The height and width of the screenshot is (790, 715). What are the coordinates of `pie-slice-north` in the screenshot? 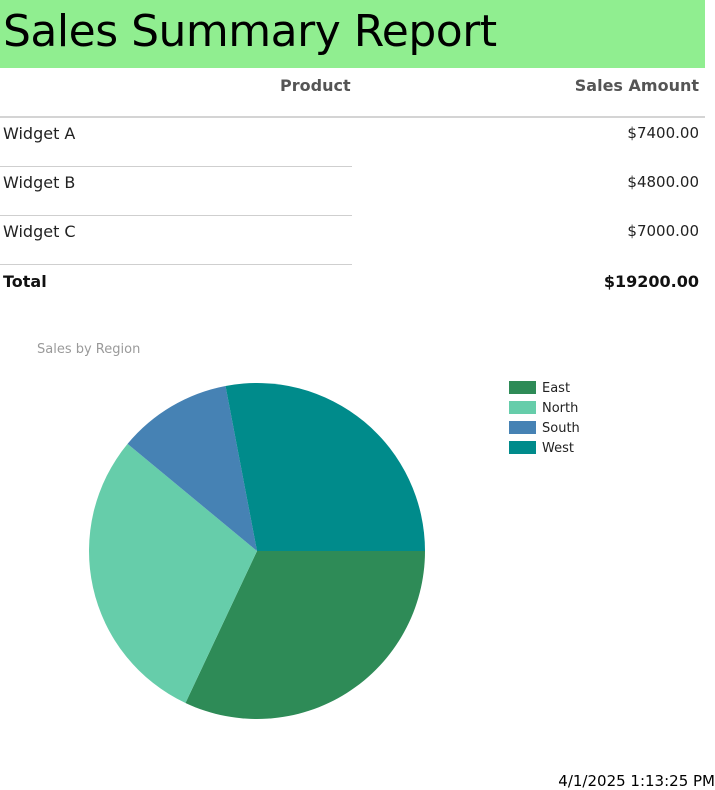 It's located at (172, 573).